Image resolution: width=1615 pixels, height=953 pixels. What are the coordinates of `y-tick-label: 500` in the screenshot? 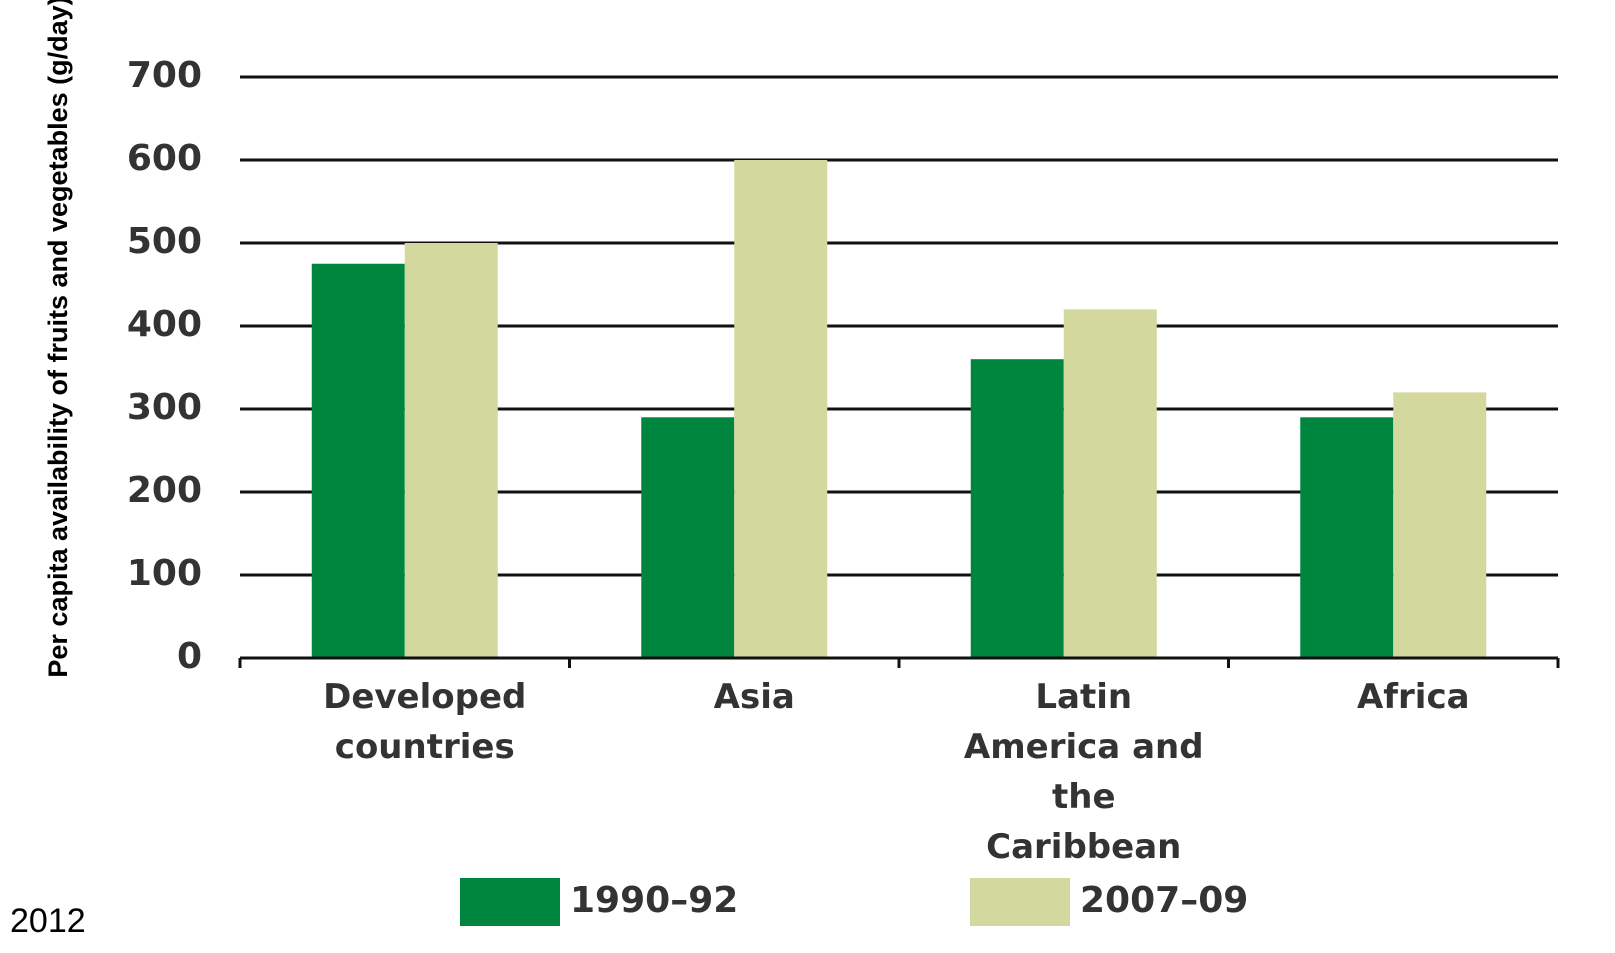 It's located at (164, 241).